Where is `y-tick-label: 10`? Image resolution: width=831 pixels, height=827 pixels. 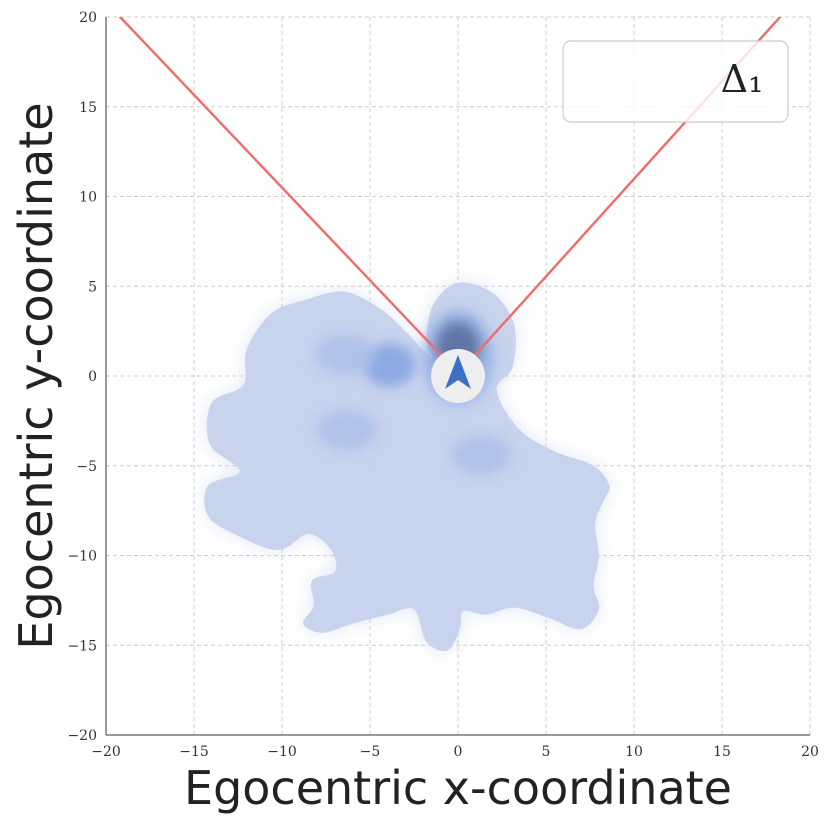
y-tick-label: 10 is located at coordinates (88, 198).